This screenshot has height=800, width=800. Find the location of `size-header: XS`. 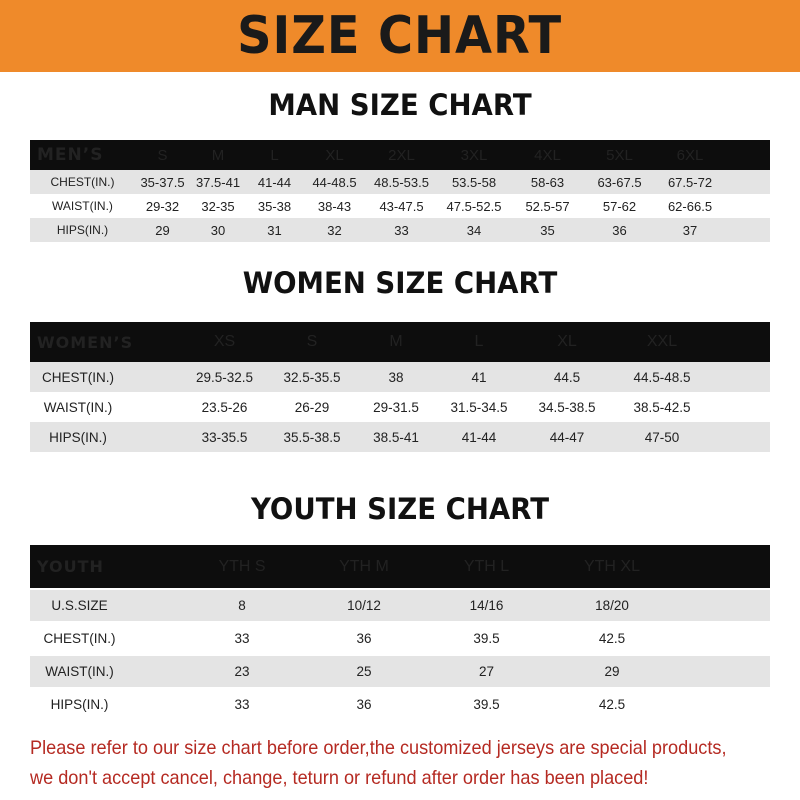

size-header: XS is located at coordinates (224, 341).